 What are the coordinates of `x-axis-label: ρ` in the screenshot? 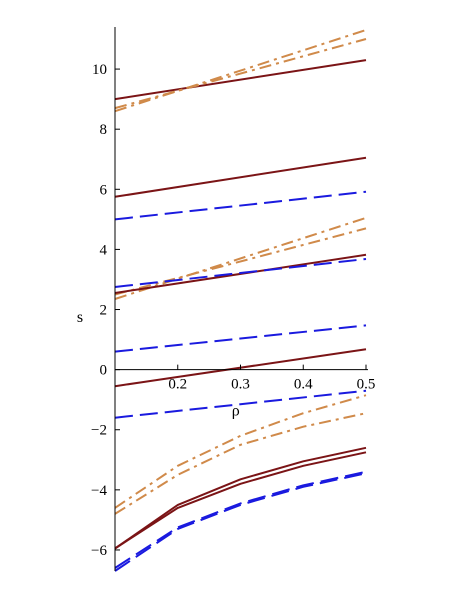 It's located at (236, 411).